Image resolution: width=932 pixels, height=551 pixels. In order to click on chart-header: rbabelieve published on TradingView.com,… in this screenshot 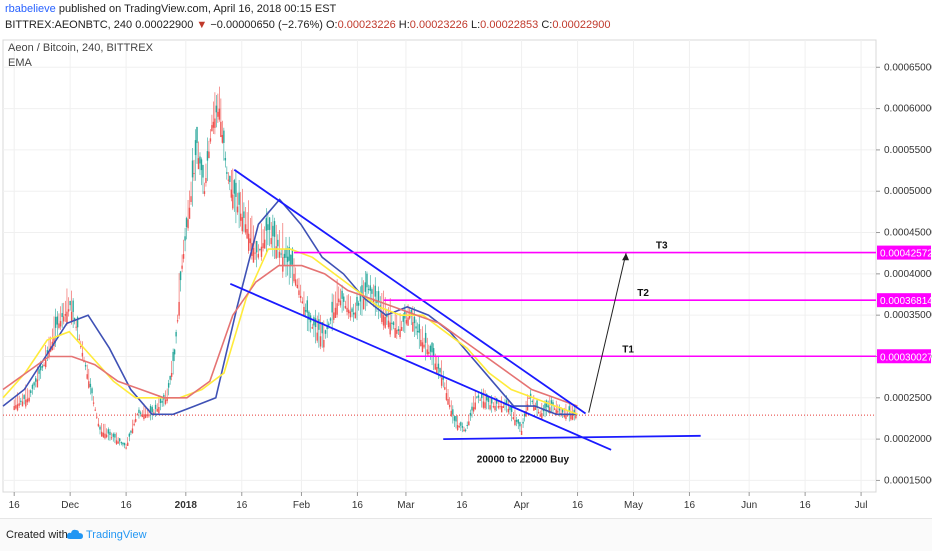, I will do `click(466, 18)`.